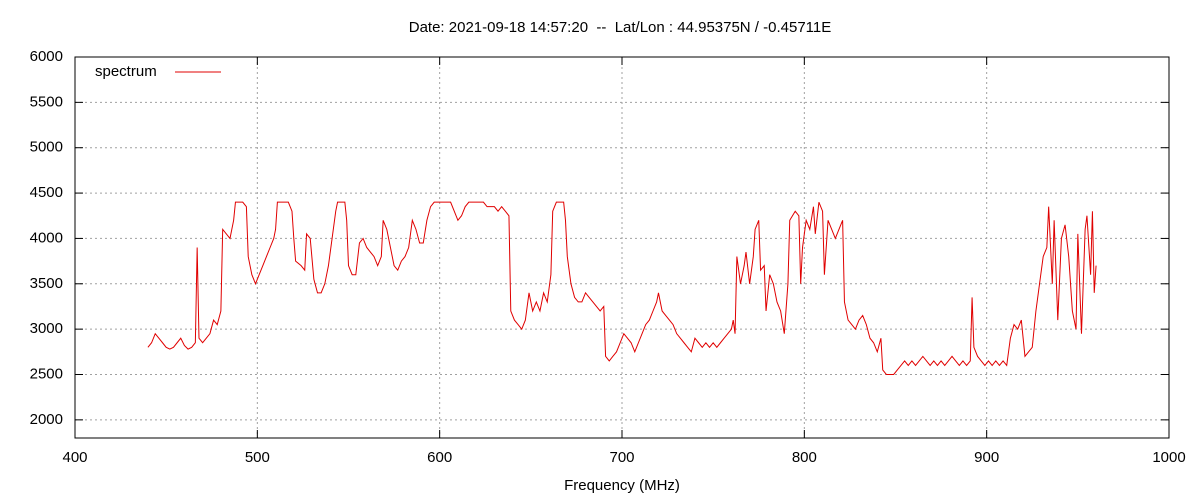 The height and width of the screenshot is (500, 1200). What do you see at coordinates (804, 457) in the screenshot?
I see `x-tick-label: 800` at bounding box center [804, 457].